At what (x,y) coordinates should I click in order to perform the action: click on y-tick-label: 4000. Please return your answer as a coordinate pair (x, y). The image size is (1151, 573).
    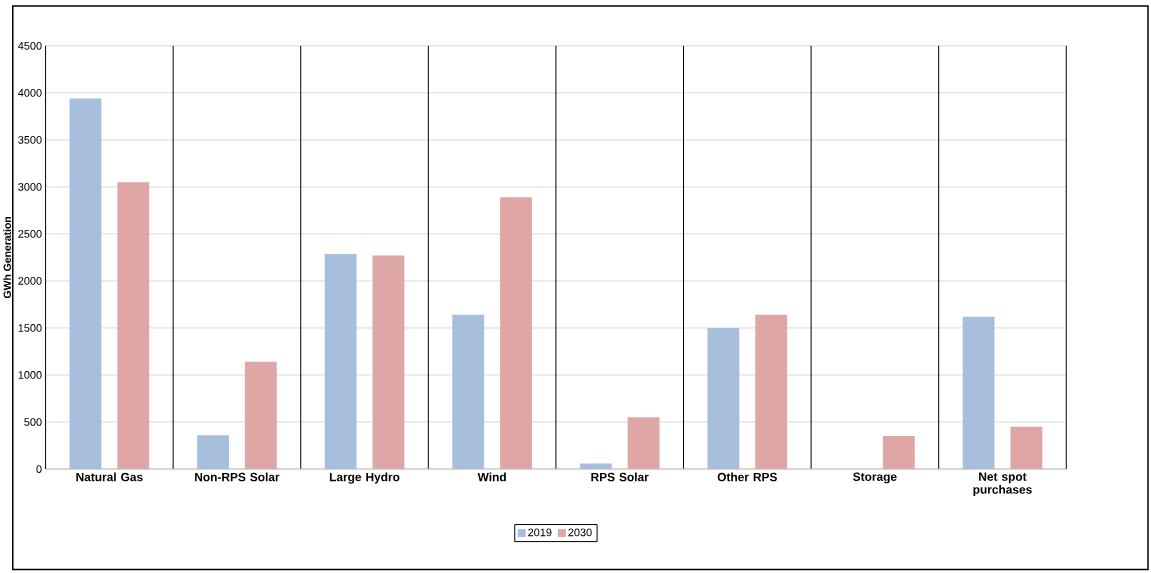
    Looking at the image, I should click on (30, 93).